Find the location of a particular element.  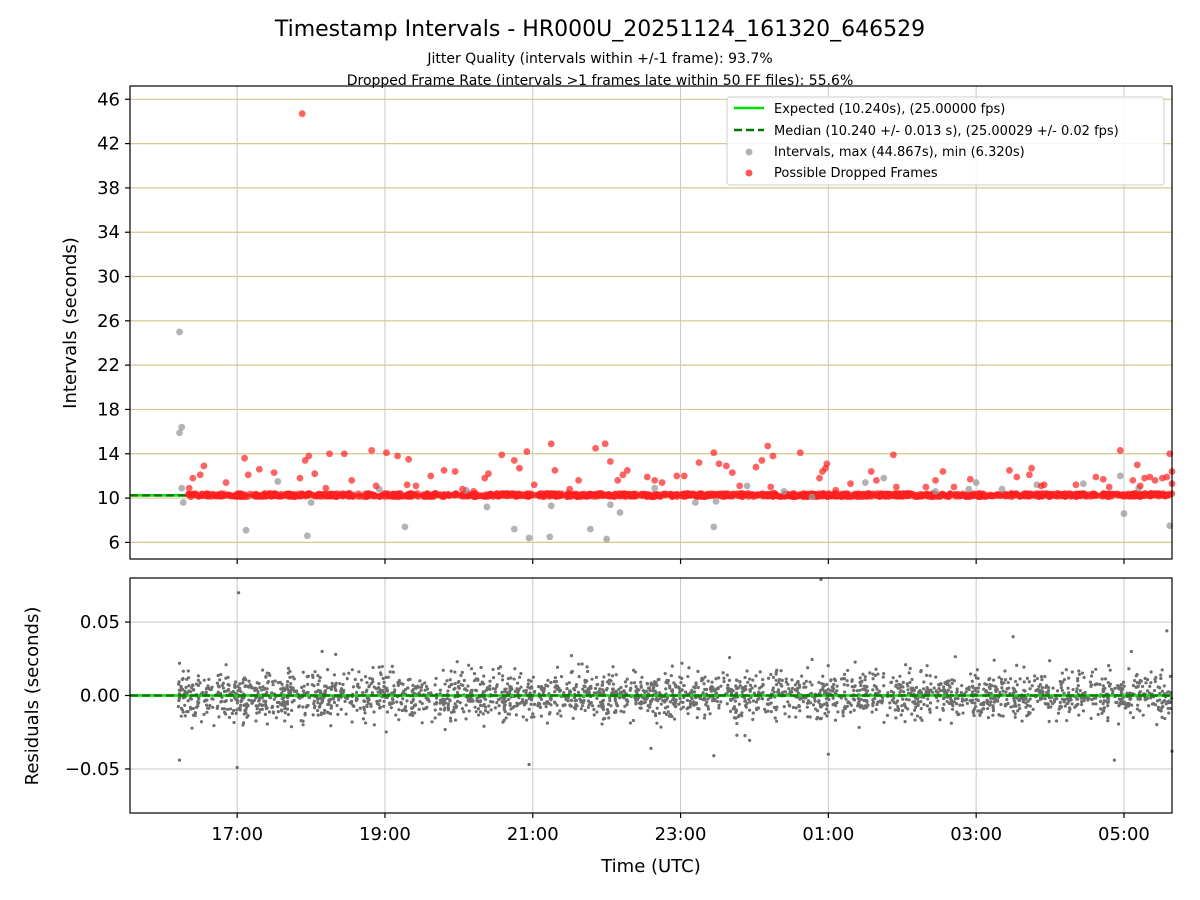

legend-dropped-label: Possible Dropped Frames is located at coordinates (856, 173).